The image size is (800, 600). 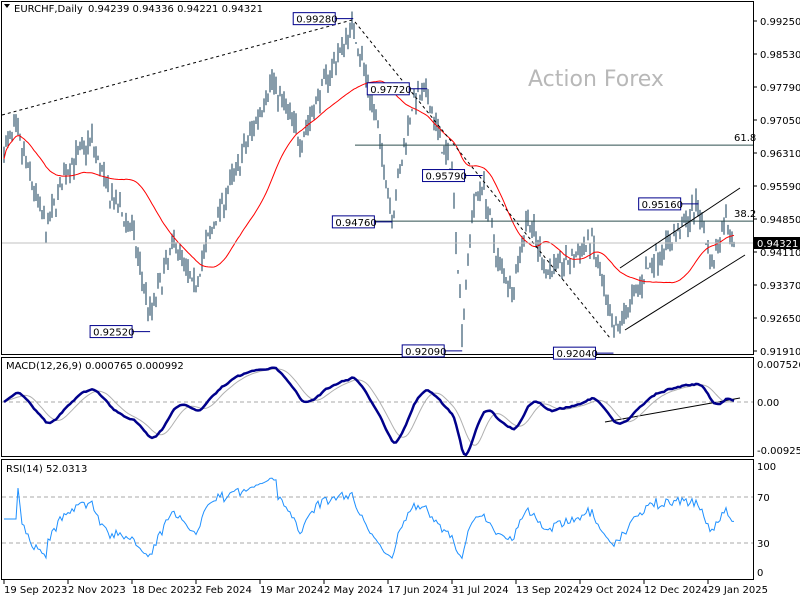 I want to click on x-tick-label: 2 Nov 2023, so click(x=97, y=590).